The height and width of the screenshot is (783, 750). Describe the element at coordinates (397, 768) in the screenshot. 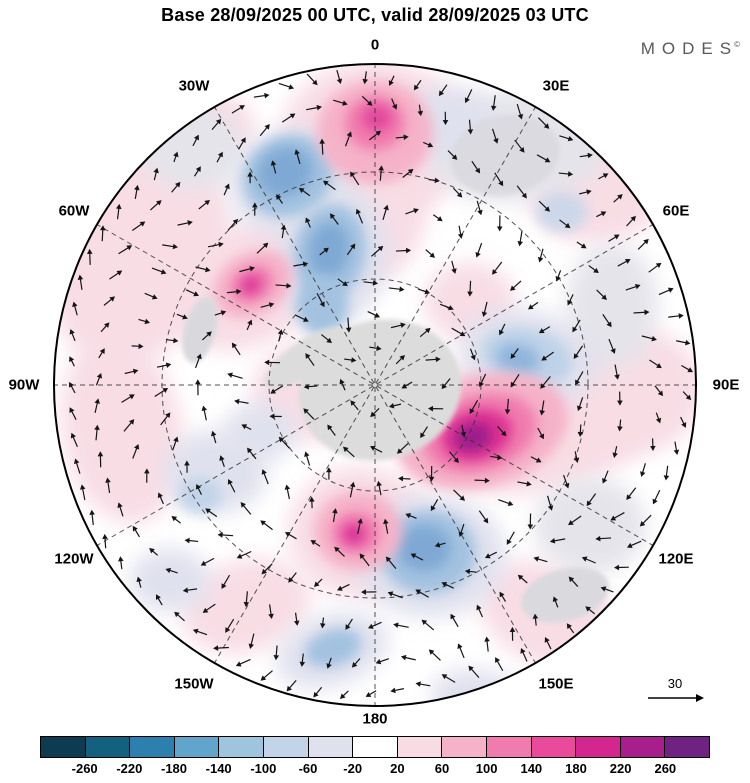

I see `colorbar-tick-label: 20` at that location.